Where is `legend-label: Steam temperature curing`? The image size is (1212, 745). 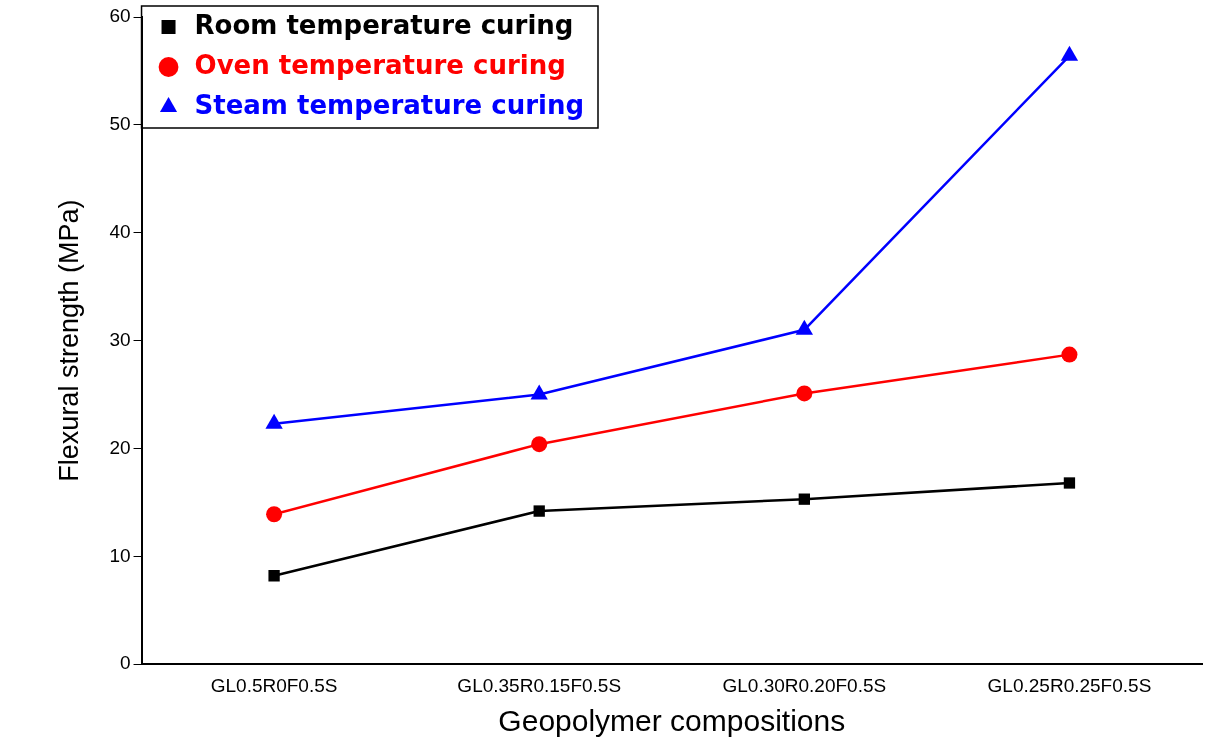 legend-label: Steam temperature curing is located at coordinates (389, 104).